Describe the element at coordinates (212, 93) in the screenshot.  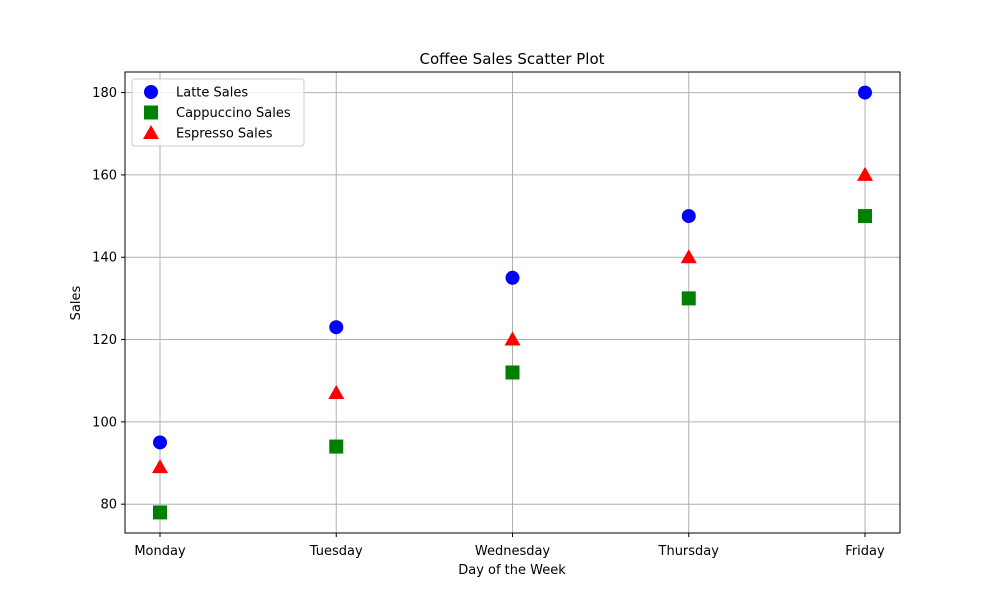
I see `legend-label-latte-sales: Latte Sales` at that location.